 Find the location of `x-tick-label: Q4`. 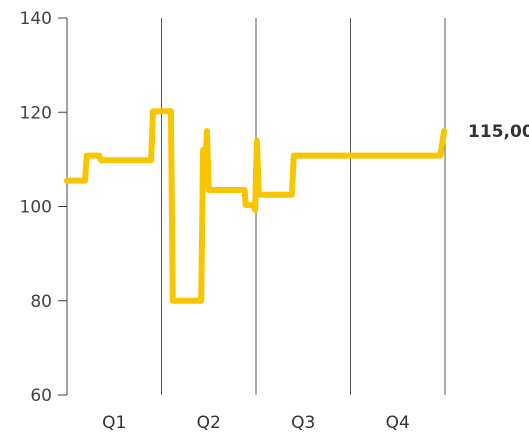

x-tick-label: Q4 is located at coordinates (398, 423).